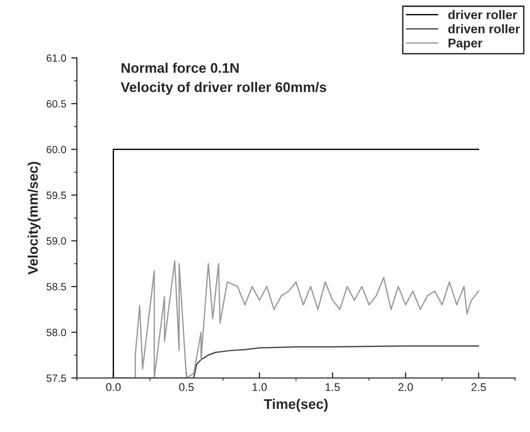  Describe the element at coordinates (465, 44) in the screenshot. I see `legend-label: Paper` at that location.